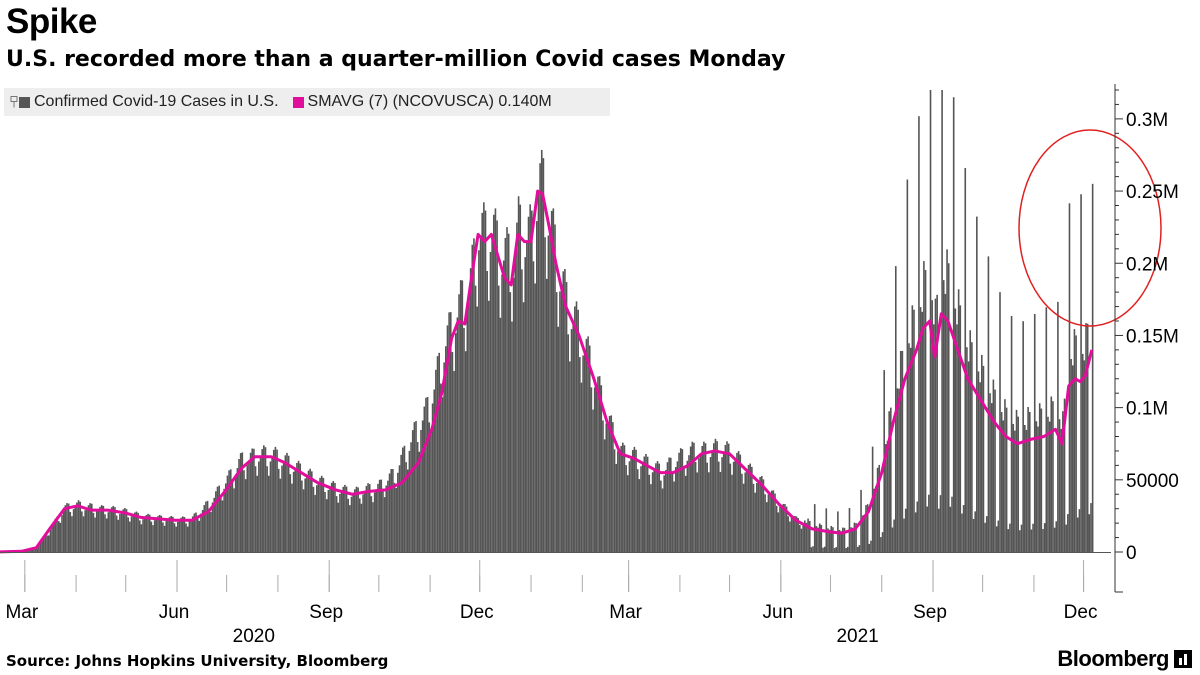 The width and height of the screenshot is (1200, 675). I want to click on x-tick-label: Mar, so click(21, 612).